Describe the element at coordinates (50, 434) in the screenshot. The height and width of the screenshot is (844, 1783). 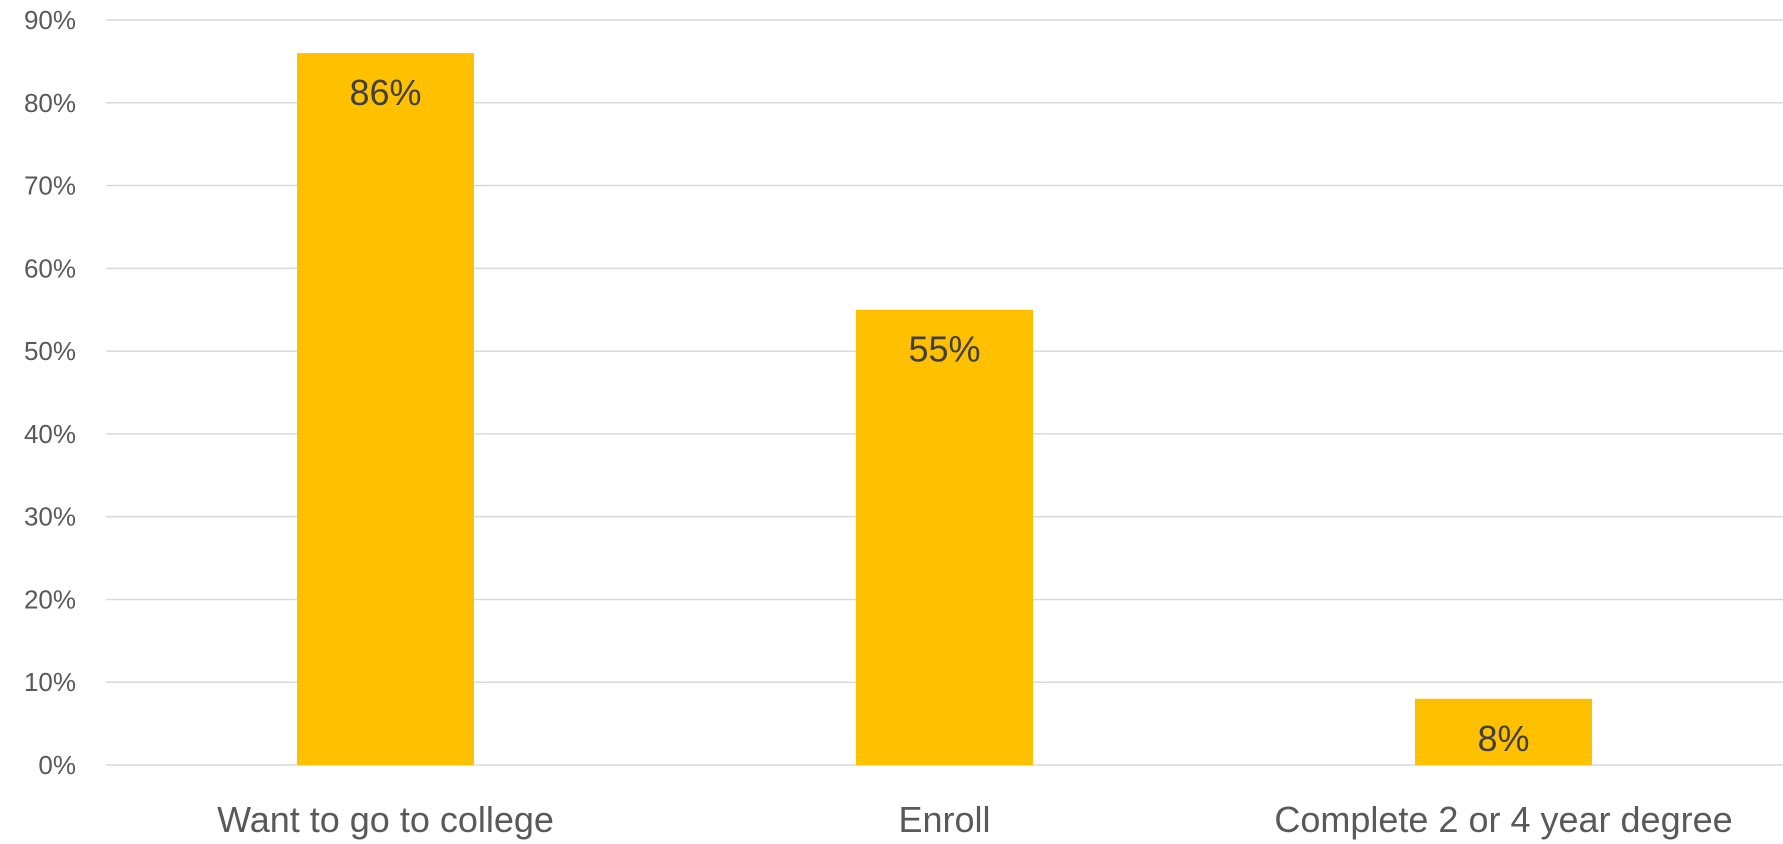
I see `y-tick-label: 40%` at that location.